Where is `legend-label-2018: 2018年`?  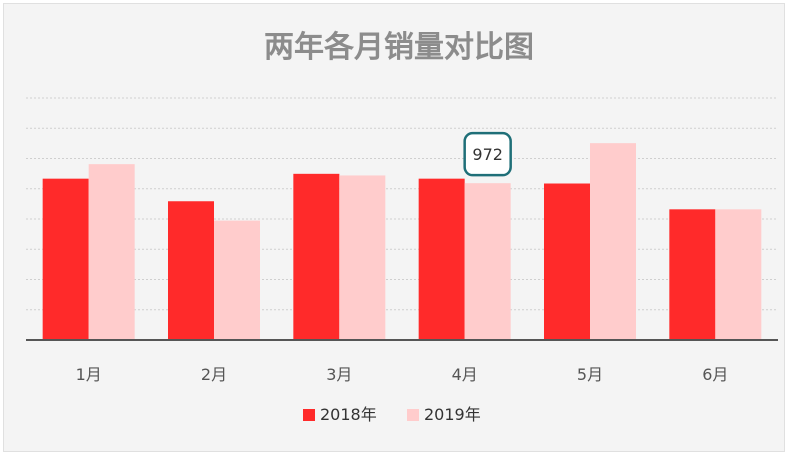
legend-label-2018: 2018年 is located at coordinates (348, 414).